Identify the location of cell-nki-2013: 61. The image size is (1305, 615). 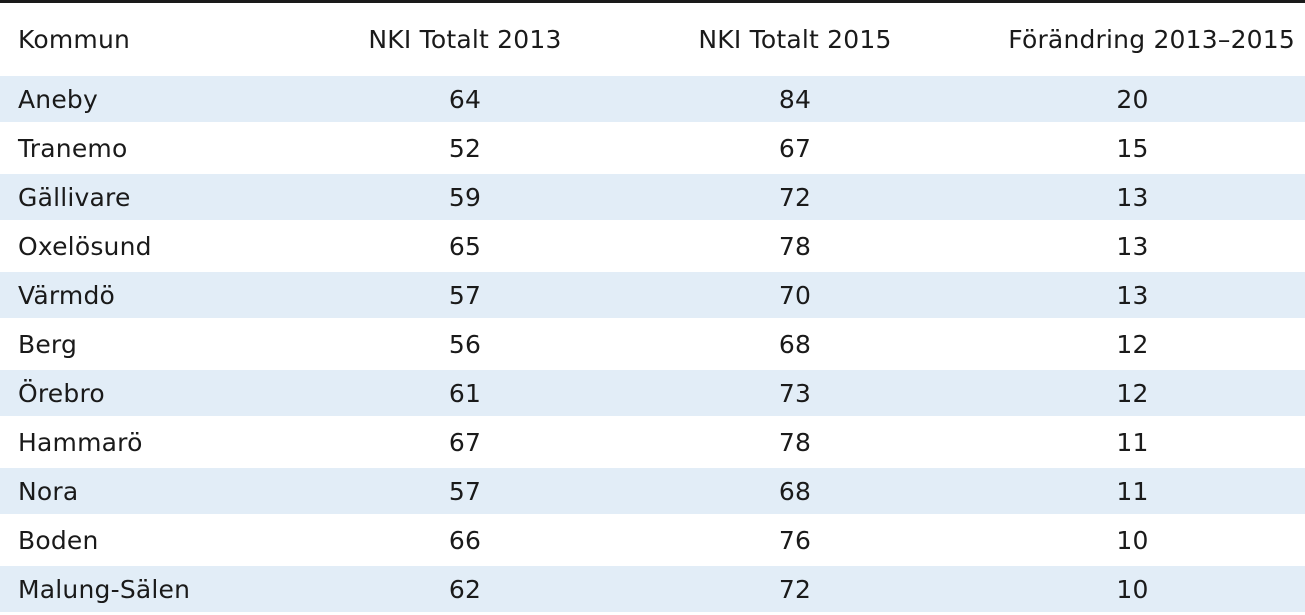
(465, 394).